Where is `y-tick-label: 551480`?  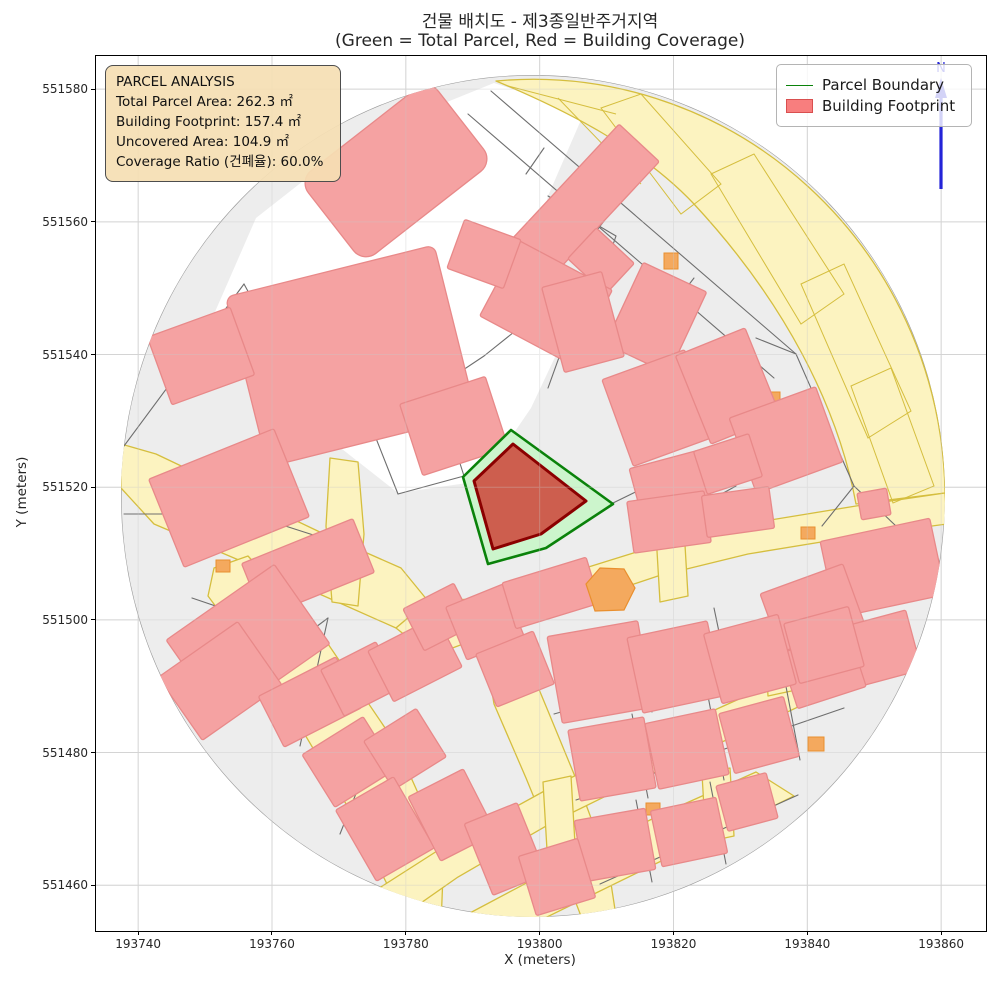 y-tick-label: 551480 is located at coordinates (65, 752).